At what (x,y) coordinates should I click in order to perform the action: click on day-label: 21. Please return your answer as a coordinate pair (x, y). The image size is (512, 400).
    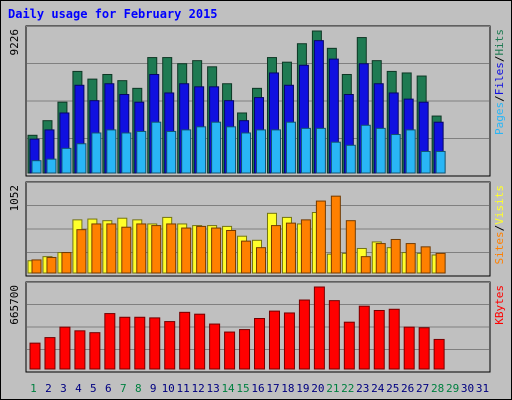
    Looking at the image, I should click on (332, 388).